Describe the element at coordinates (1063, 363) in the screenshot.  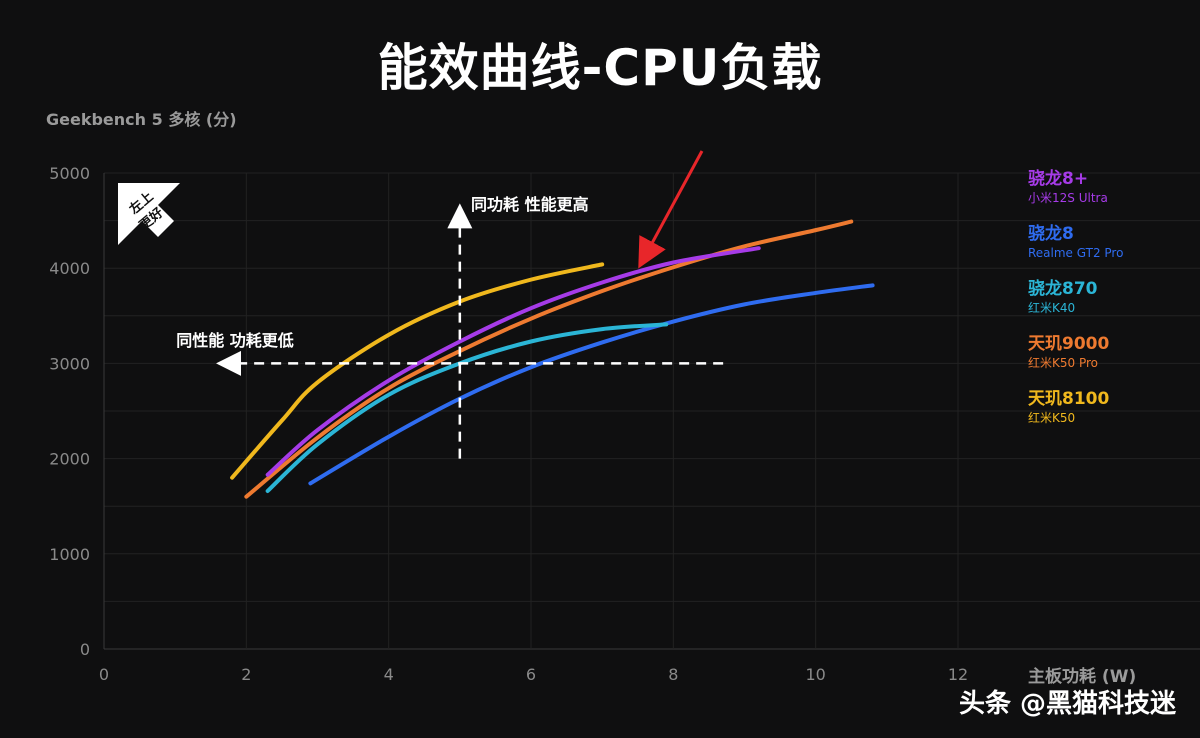
I see `legend-device-name: 红米K50 Pro` at that location.